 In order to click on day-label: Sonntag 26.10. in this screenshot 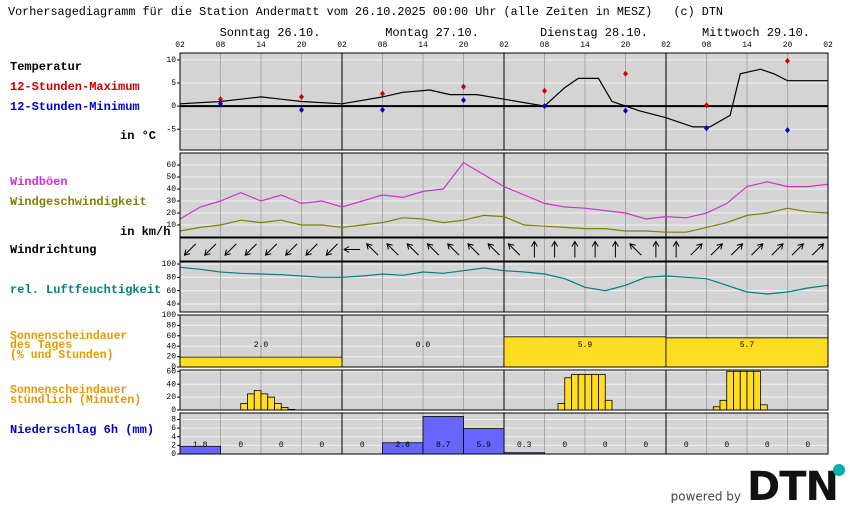, I will do `click(270, 33)`.